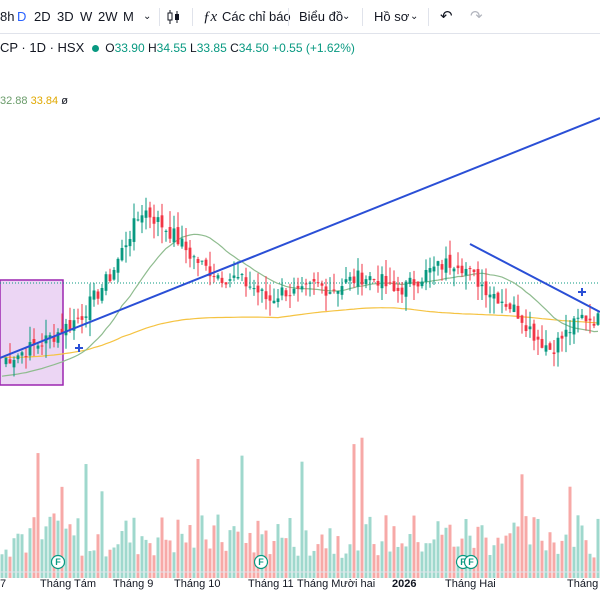 This screenshot has width=600, height=600. Describe the element at coordinates (42, 47) in the screenshot. I see `symbol-label: CP · 1D · HSX` at that location.